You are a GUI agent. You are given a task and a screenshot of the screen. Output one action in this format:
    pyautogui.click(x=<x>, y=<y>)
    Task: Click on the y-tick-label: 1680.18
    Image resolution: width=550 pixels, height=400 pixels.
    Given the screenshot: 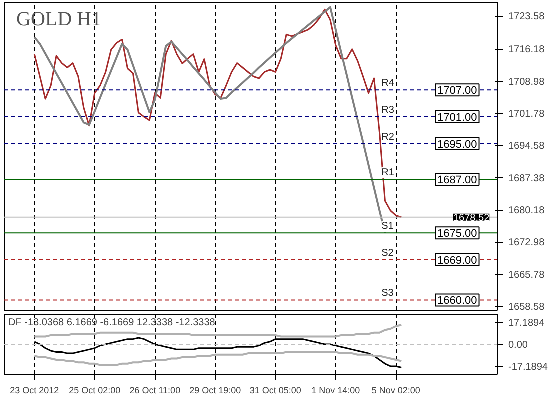 What is the action you would take?
    pyautogui.click(x=527, y=211)
    